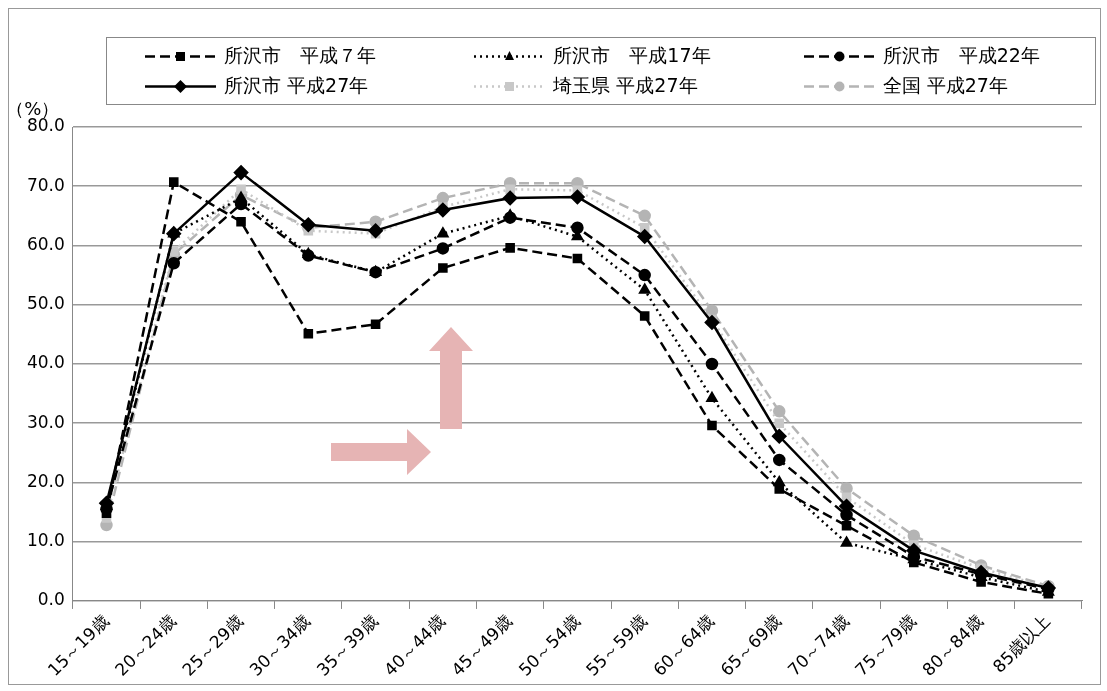 This screenshot has width=1107, height=691. Describe the element at coordinates (1021, 643) in the screenshot. I see `x-tick-label: 85歳以上` at that location.